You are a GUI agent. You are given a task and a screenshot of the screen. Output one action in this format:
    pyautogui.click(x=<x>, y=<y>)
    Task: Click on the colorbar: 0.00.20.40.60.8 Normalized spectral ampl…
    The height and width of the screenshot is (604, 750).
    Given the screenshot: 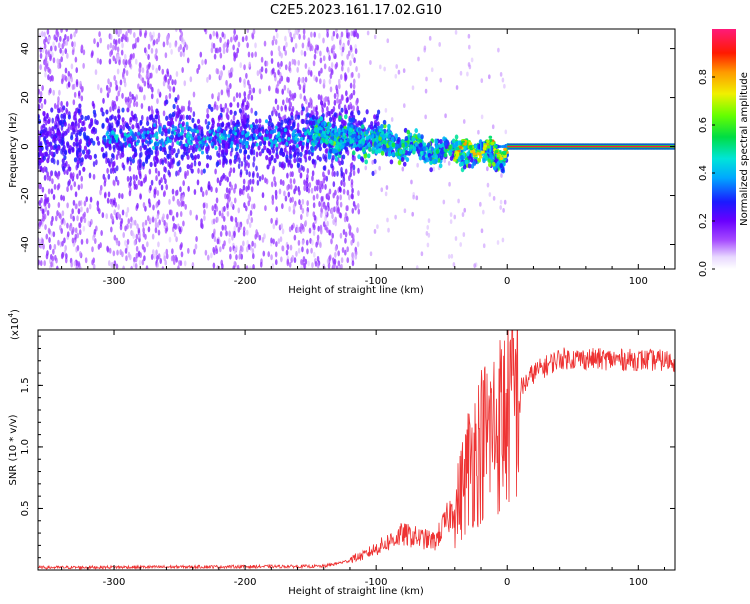 What is the action you would take?
    pyautogui.click(x=724, y=153)
    